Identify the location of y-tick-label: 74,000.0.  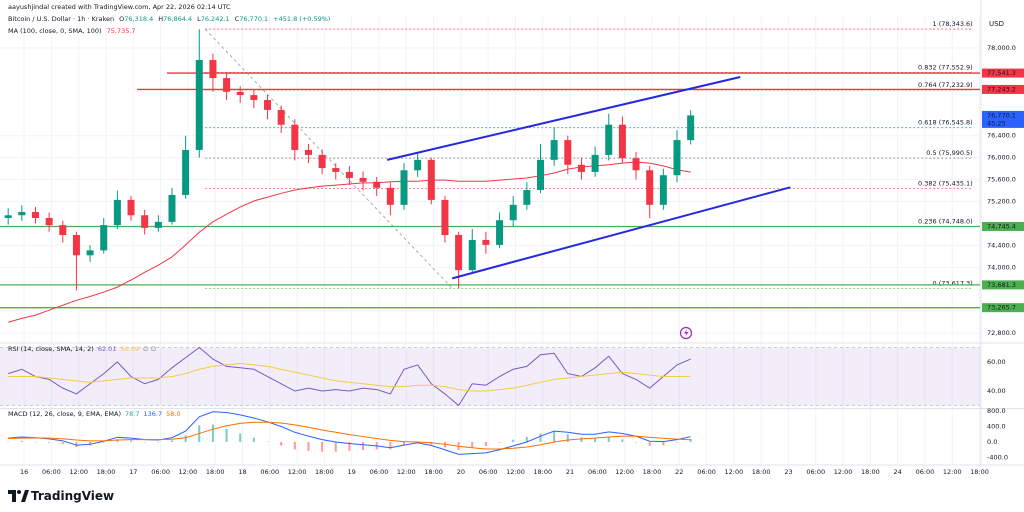
(1001, 267).